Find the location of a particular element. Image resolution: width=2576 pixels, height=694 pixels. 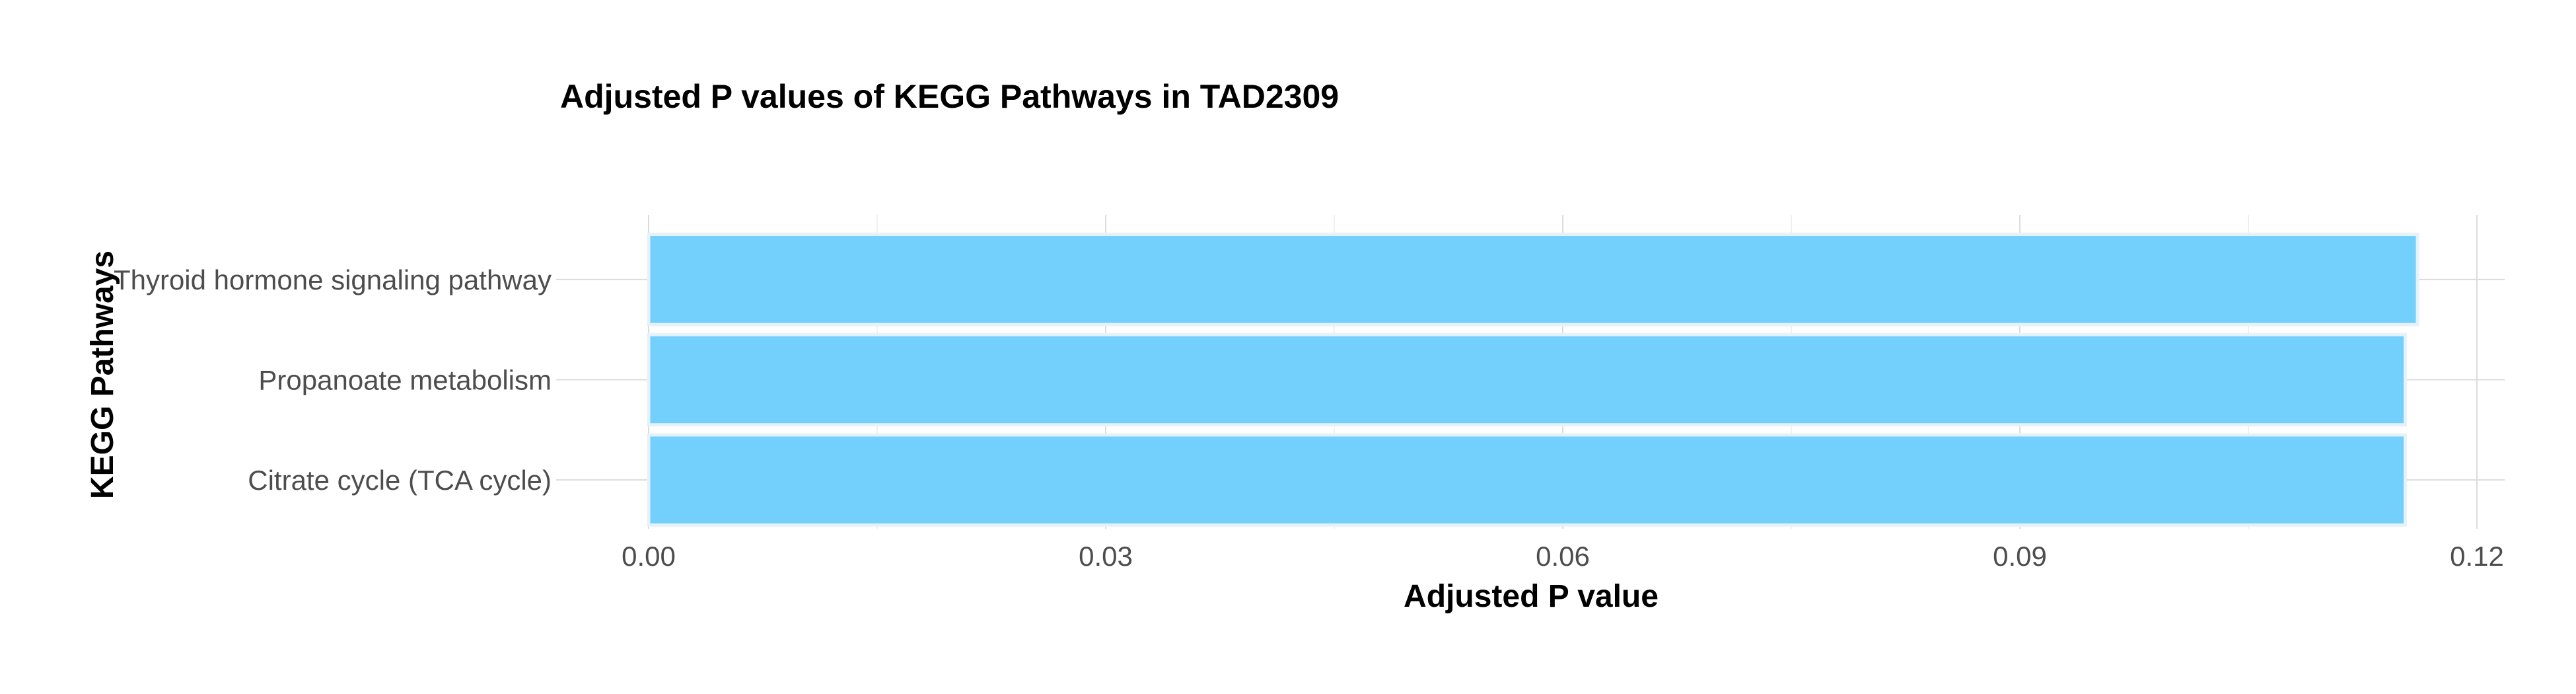

x-tick-labels: 0.00 0.03 0.06 0.09 0.12 is located at coordinates (1563, 556).